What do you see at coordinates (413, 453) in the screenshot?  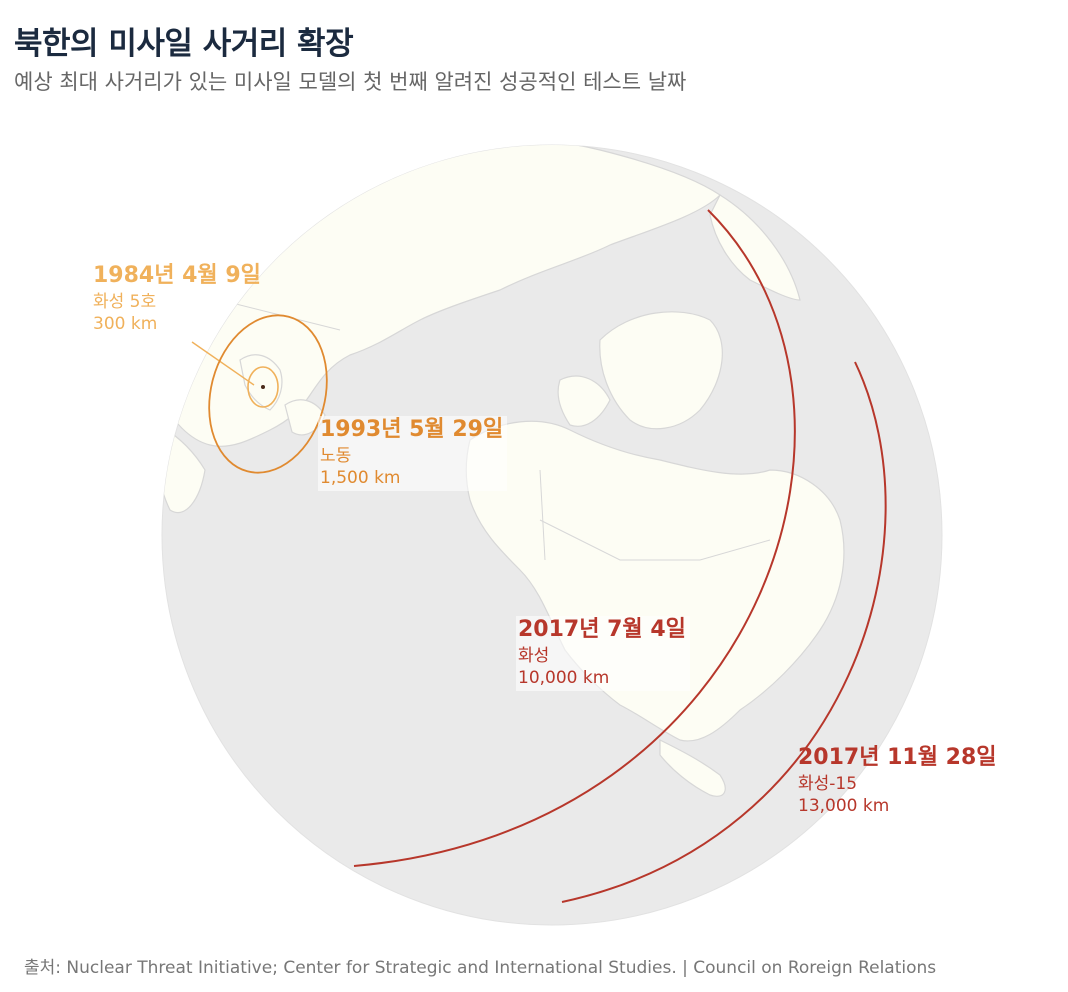 I see `label-1993: 1993년 5월 29일 노동 1,500 km` at bounding box center [413, 453].